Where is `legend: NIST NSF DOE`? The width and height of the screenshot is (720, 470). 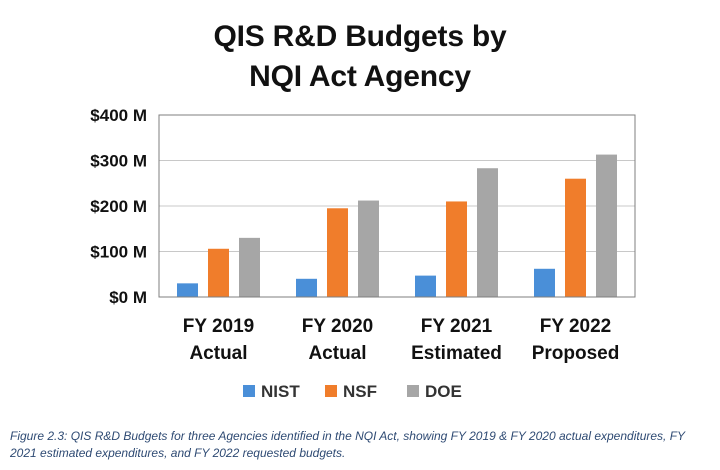 legend: NIST NSF DOE is located at coordinates (352, 391).